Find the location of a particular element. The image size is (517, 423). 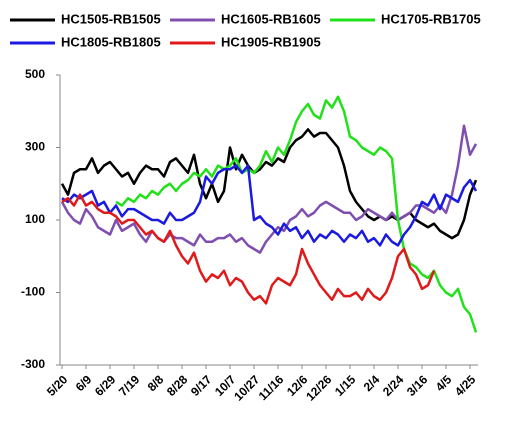

x-tick-label: 6/9 is located at coordinates (84, 383).